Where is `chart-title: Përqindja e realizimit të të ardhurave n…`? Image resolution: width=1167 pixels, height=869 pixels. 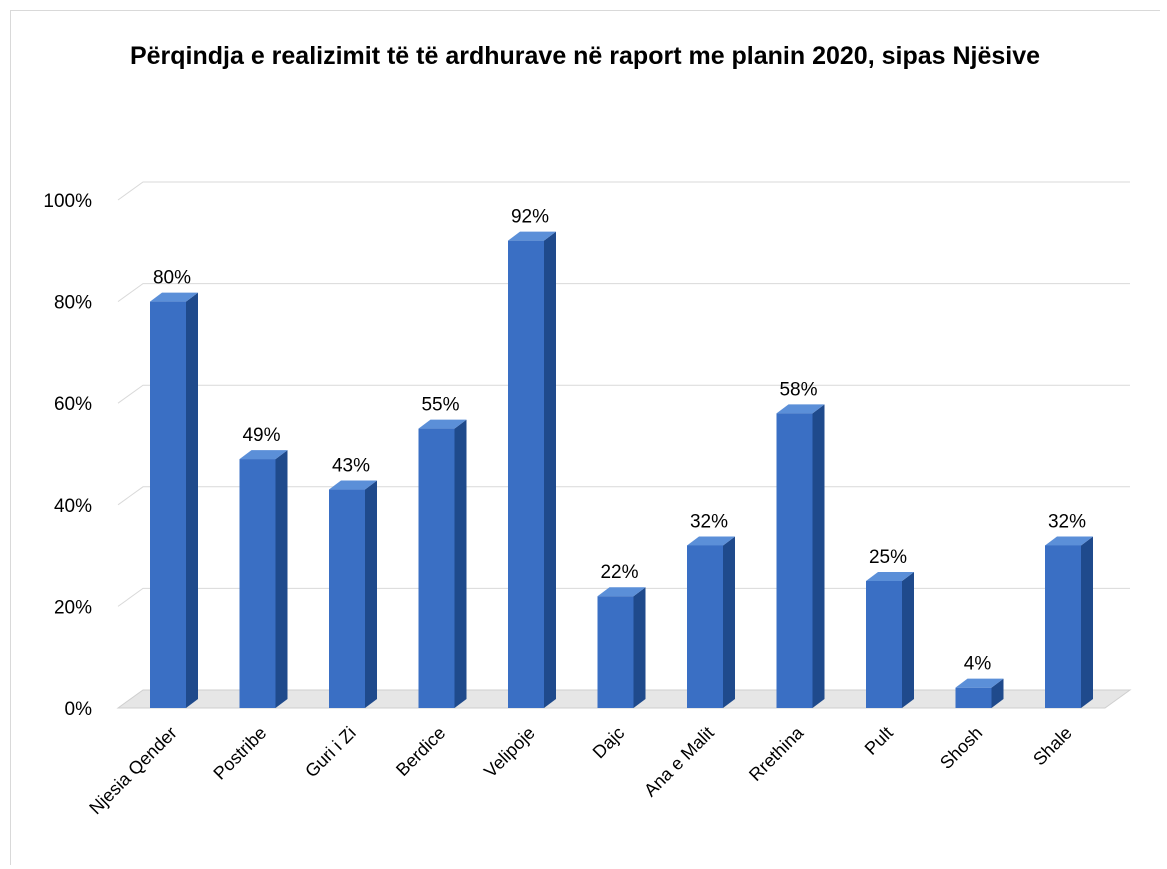
chart-title: Përqindja e realizimit të të ardhurave n… is located at coordinates (585, 56).